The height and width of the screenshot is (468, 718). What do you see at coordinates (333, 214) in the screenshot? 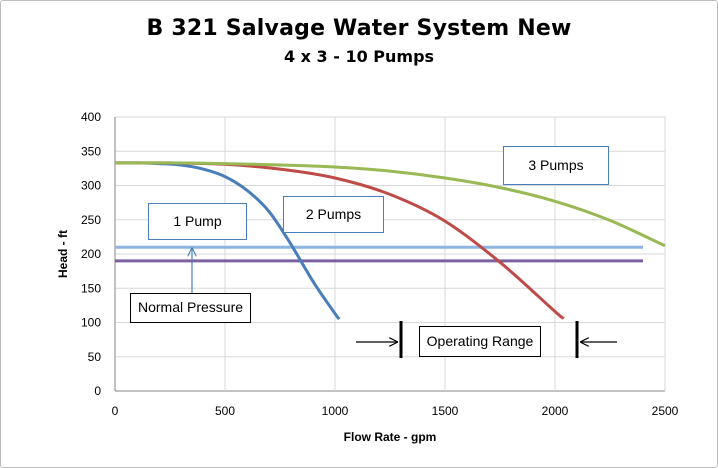
I see `label-2-pumps: 2 Pumps` at bounding box center [333, 214].